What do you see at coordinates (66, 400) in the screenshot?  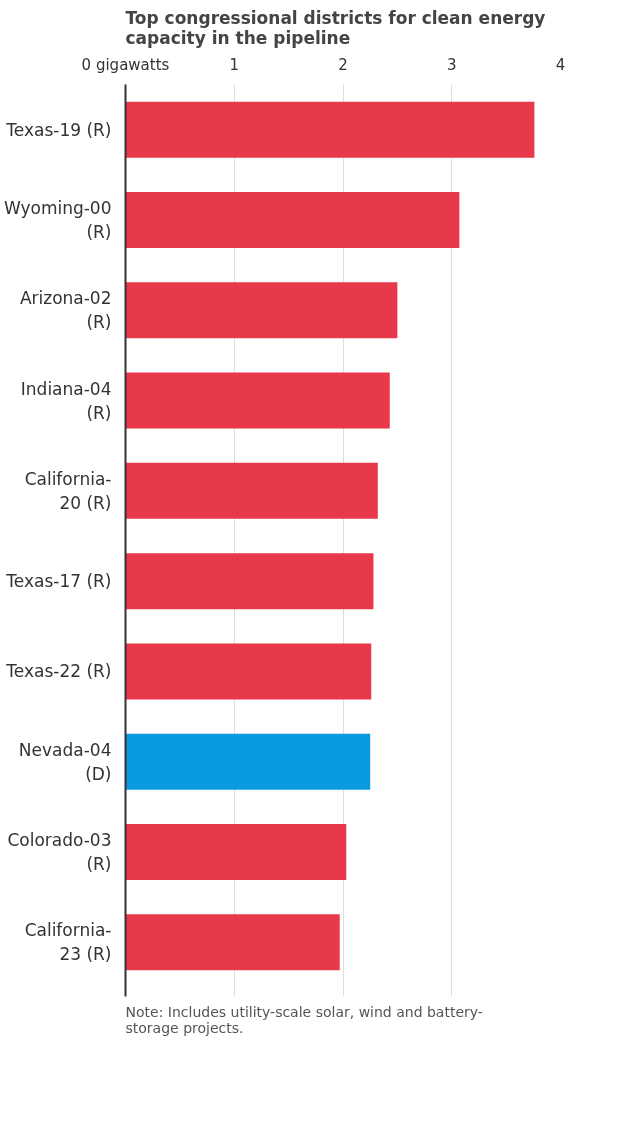 I see `y-tick-label: Indiana-04 (R)` at bounding box center [66, 400].